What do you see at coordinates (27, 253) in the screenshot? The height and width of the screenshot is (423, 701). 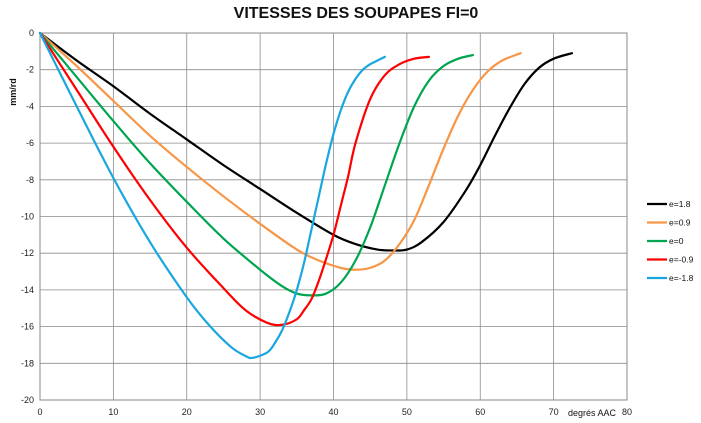 I see `y-tick-label: -12` at bounding box center [27, 253].